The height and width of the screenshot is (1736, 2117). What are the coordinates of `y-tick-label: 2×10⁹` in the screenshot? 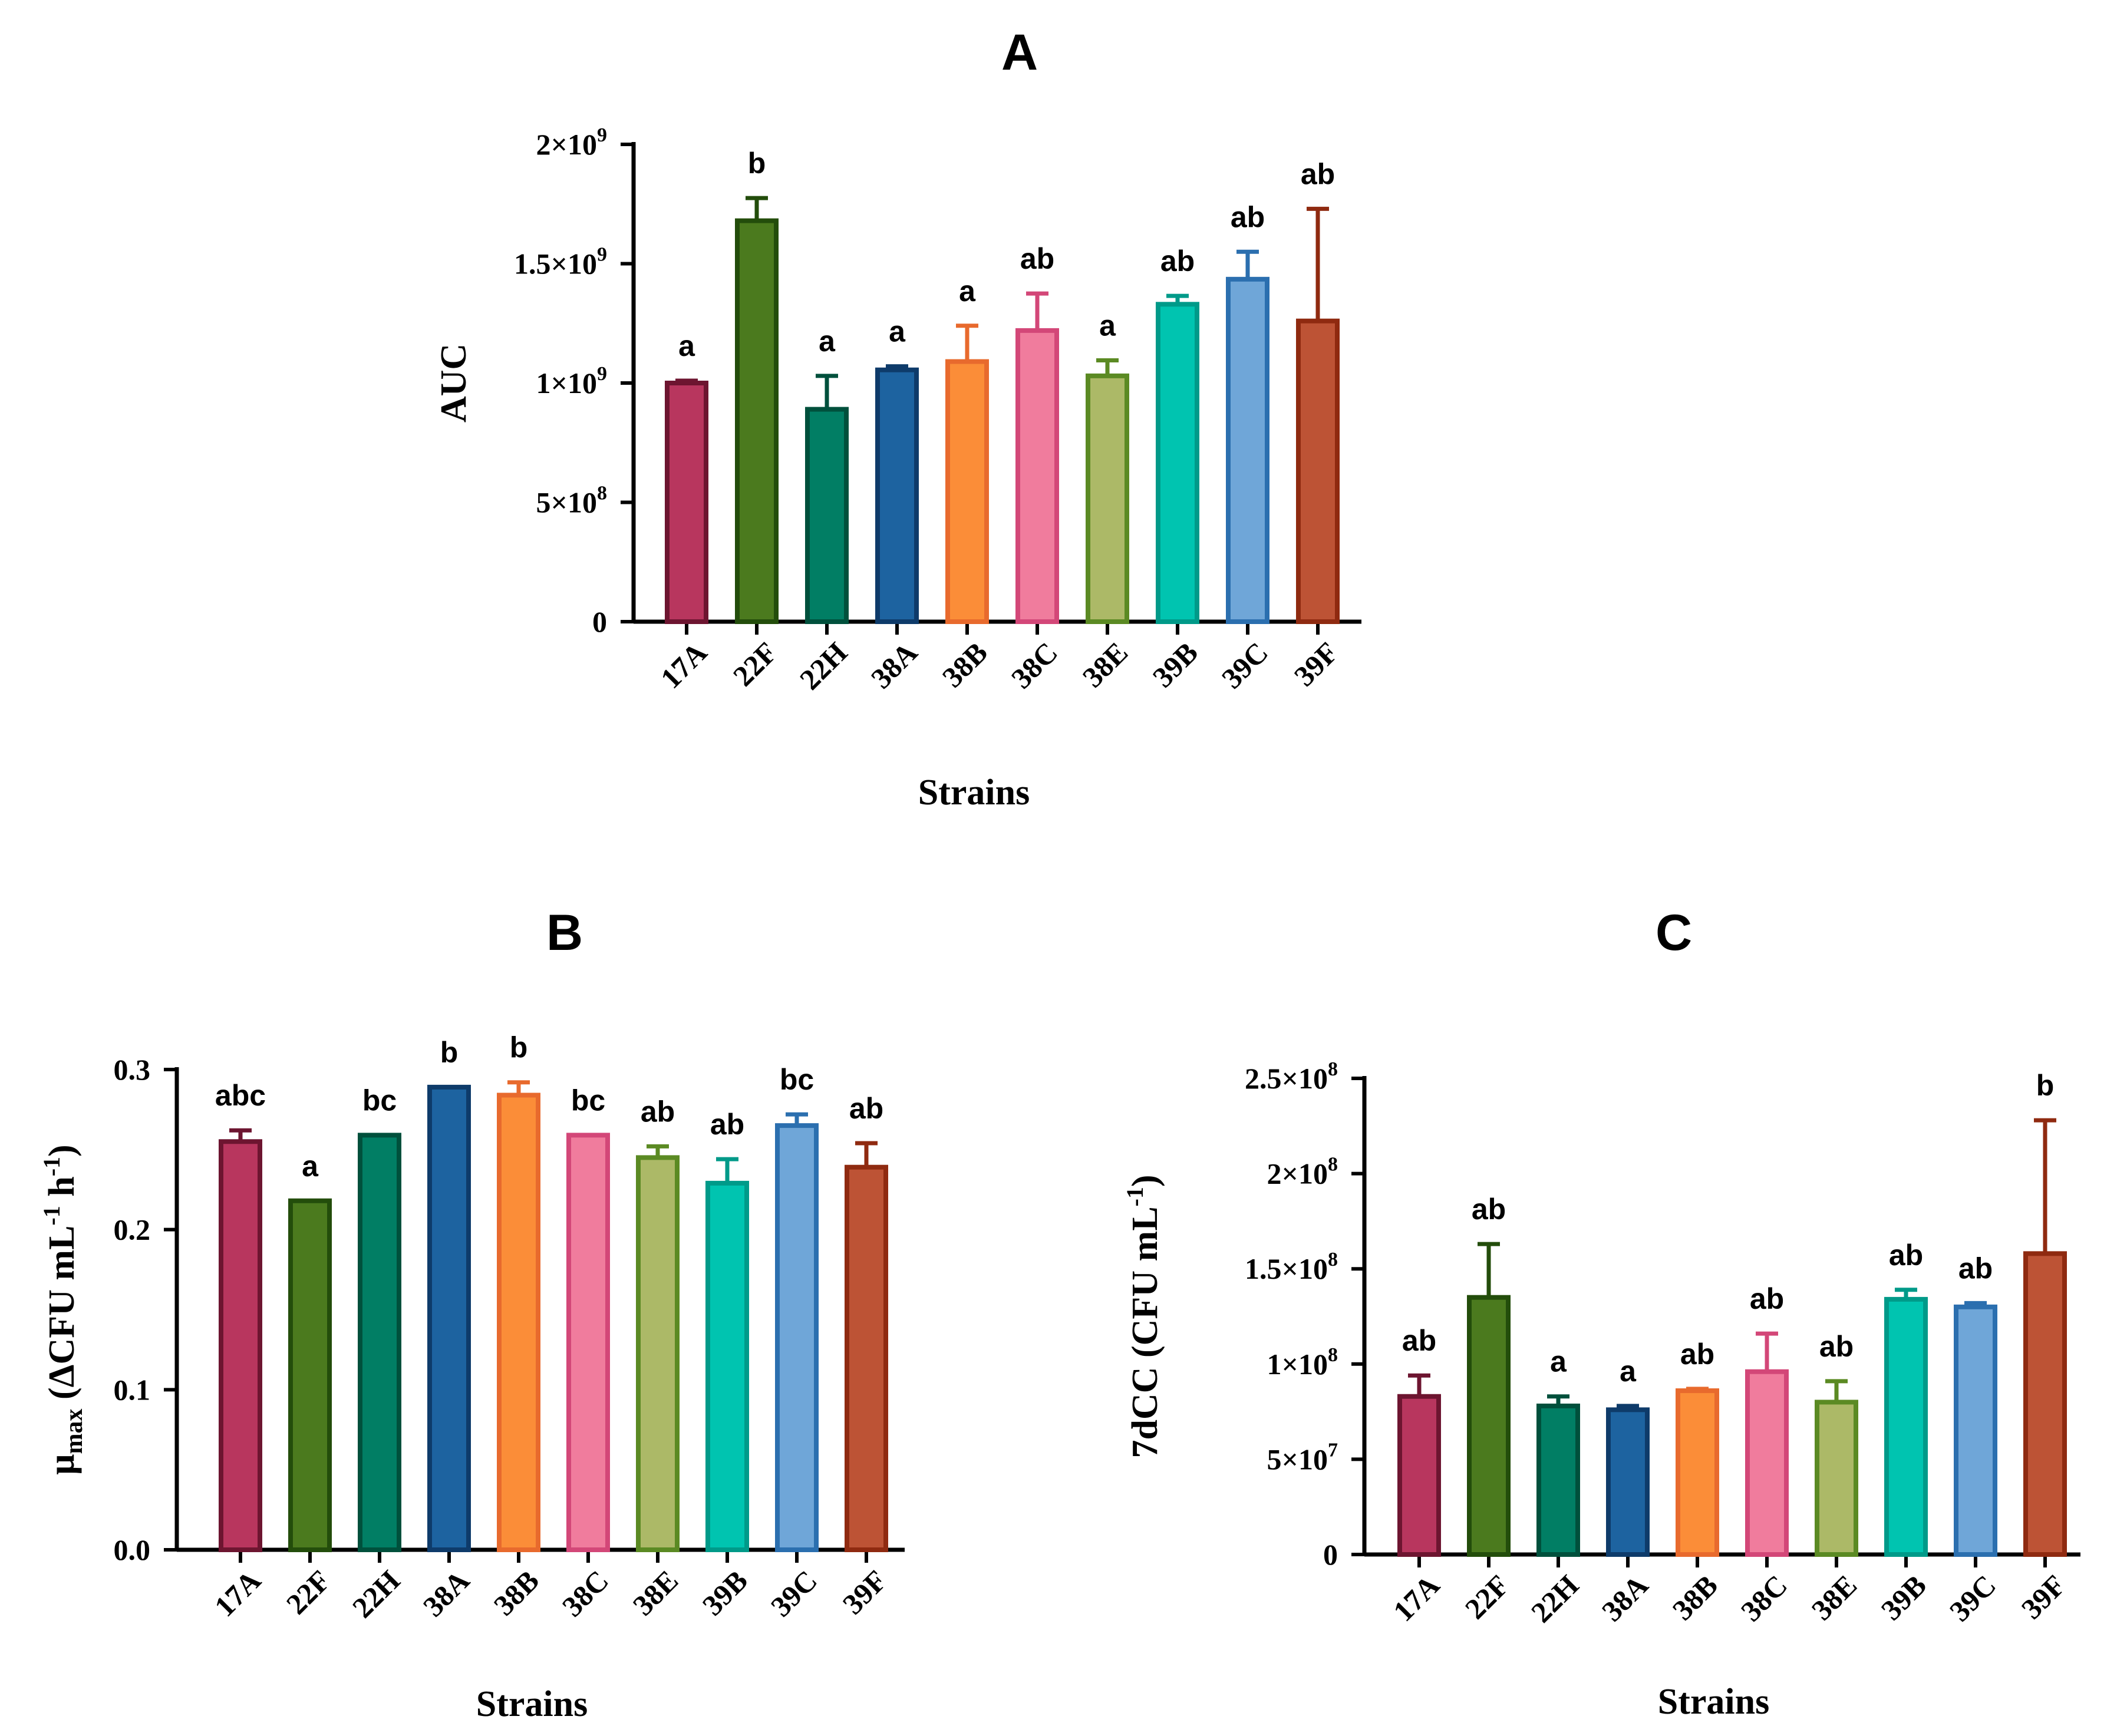 It's located at (572, 142).